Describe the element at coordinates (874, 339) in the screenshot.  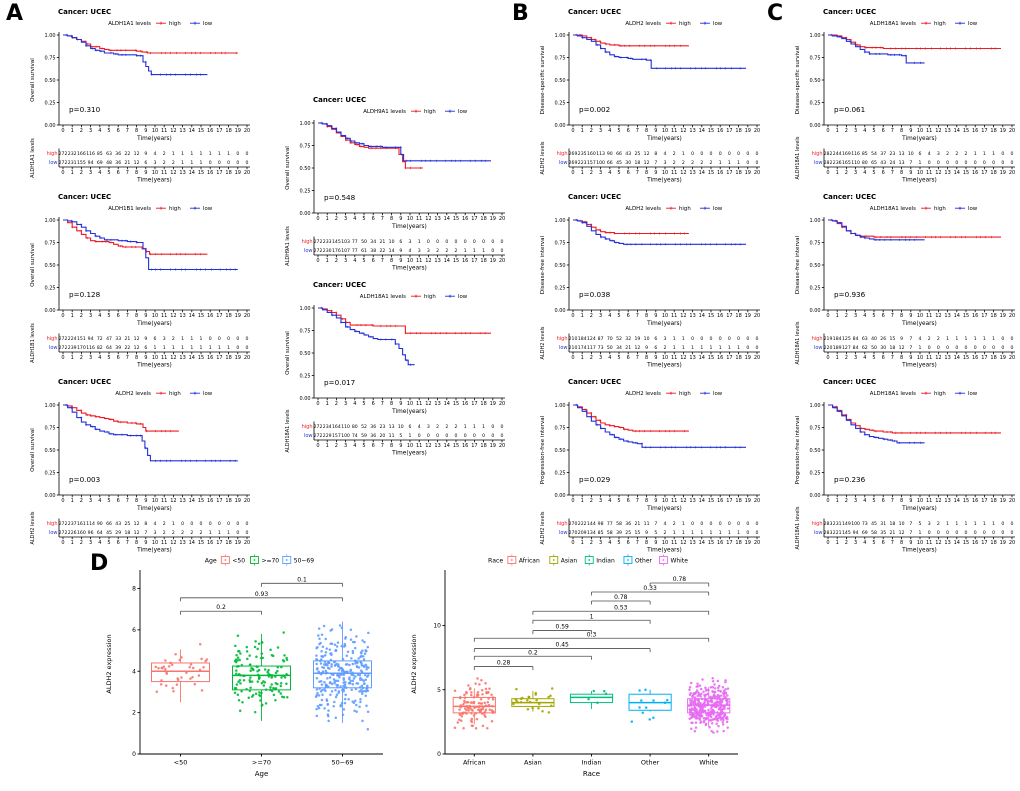
I see `risk-count-high: 40` at that location.